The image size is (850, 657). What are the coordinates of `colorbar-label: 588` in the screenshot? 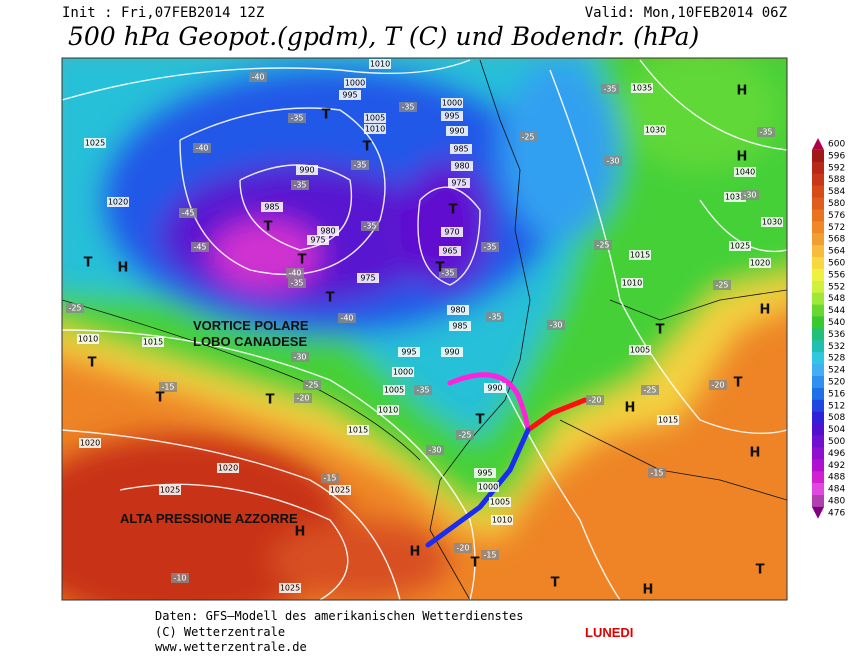 It's located at (836, 180).